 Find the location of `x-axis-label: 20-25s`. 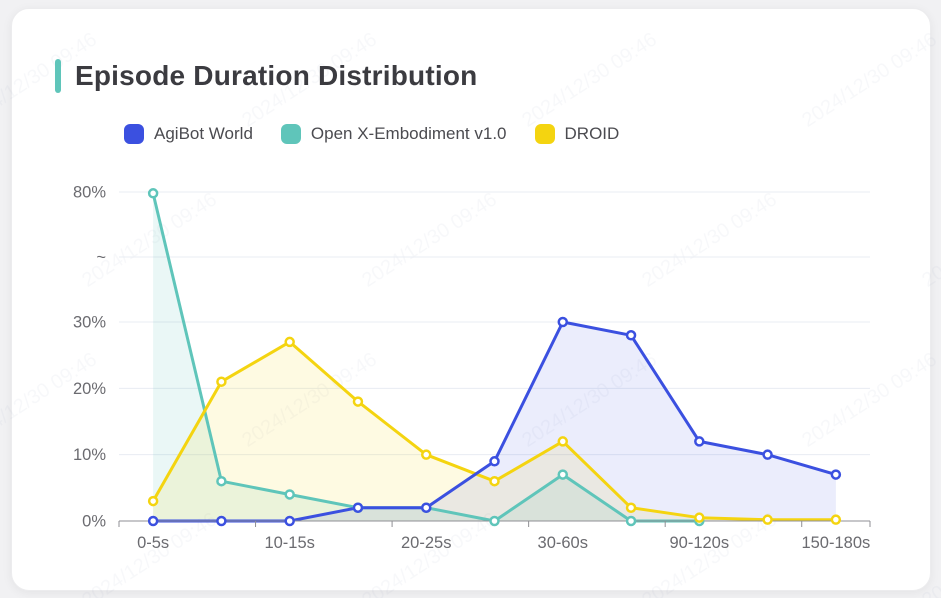

x-axis-label: 20-25s is located at coordinates (426, 543).